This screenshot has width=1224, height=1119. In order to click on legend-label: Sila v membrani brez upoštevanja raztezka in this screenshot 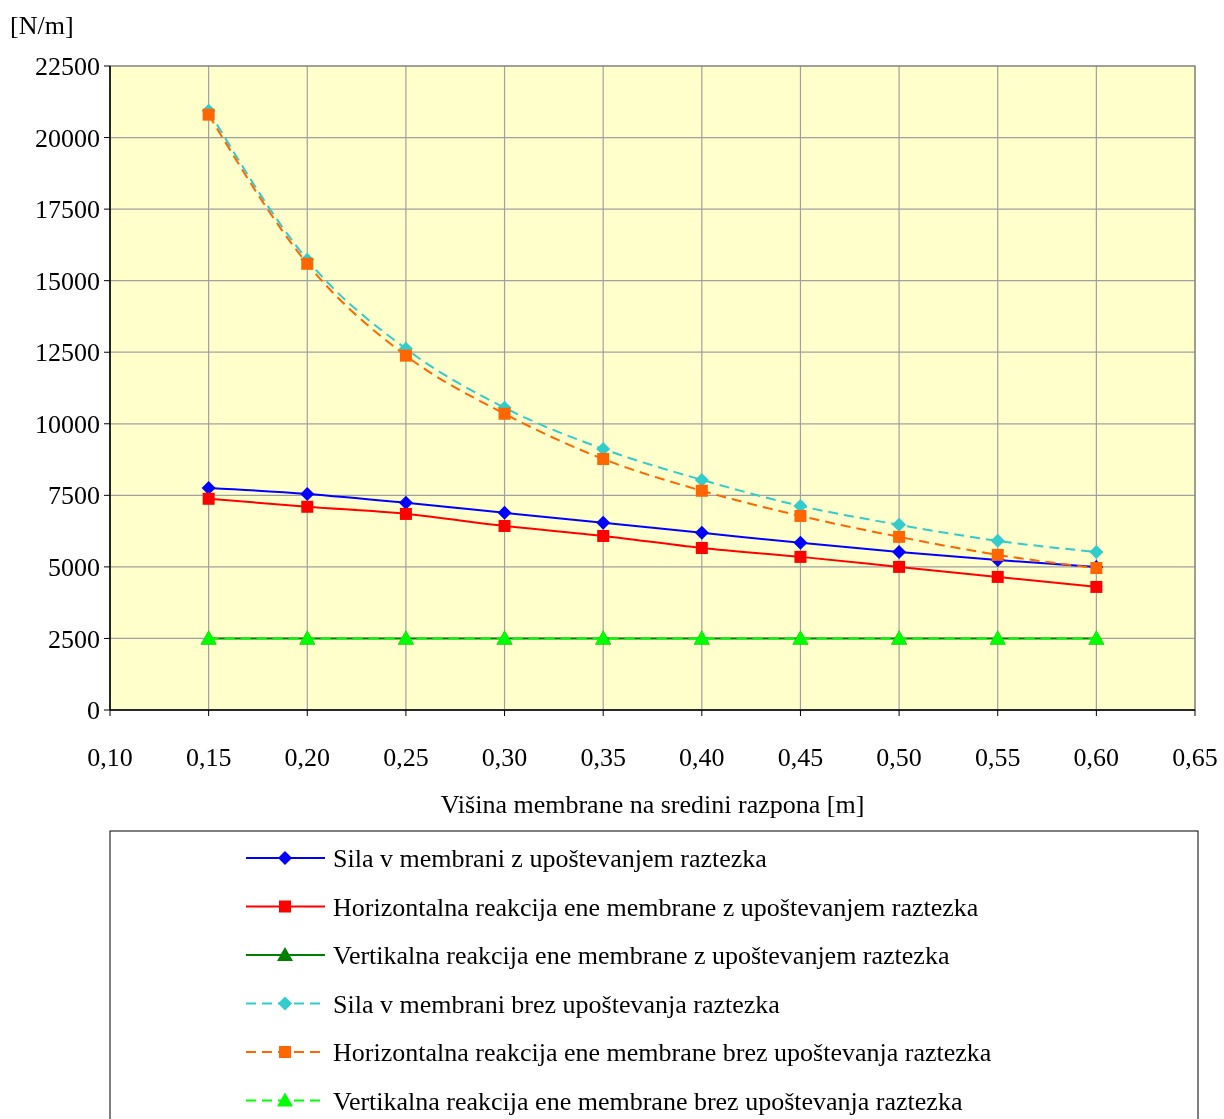, I will do `click(557, 1004)`.